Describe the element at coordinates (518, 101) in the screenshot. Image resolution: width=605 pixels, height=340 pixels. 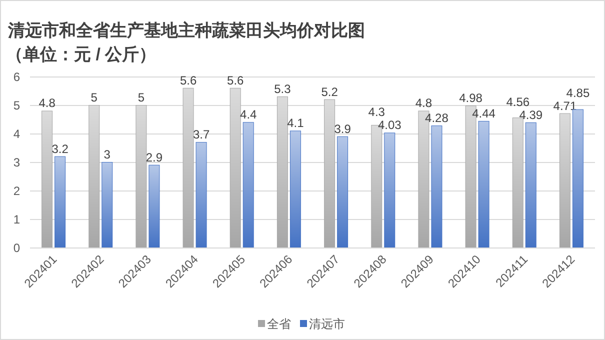
I see `data-label: 4.56` at that location.